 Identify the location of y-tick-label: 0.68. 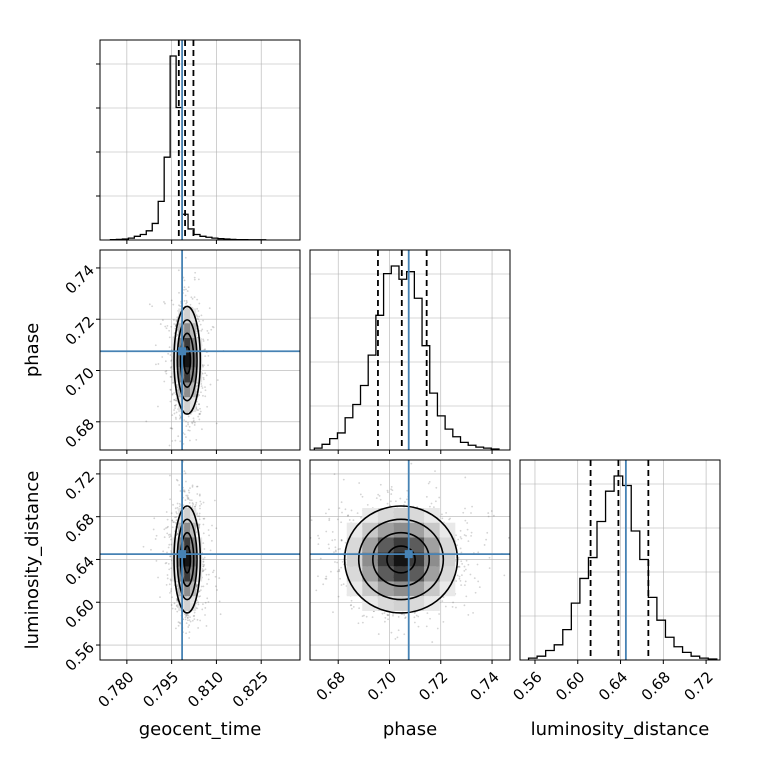
(80, 433).